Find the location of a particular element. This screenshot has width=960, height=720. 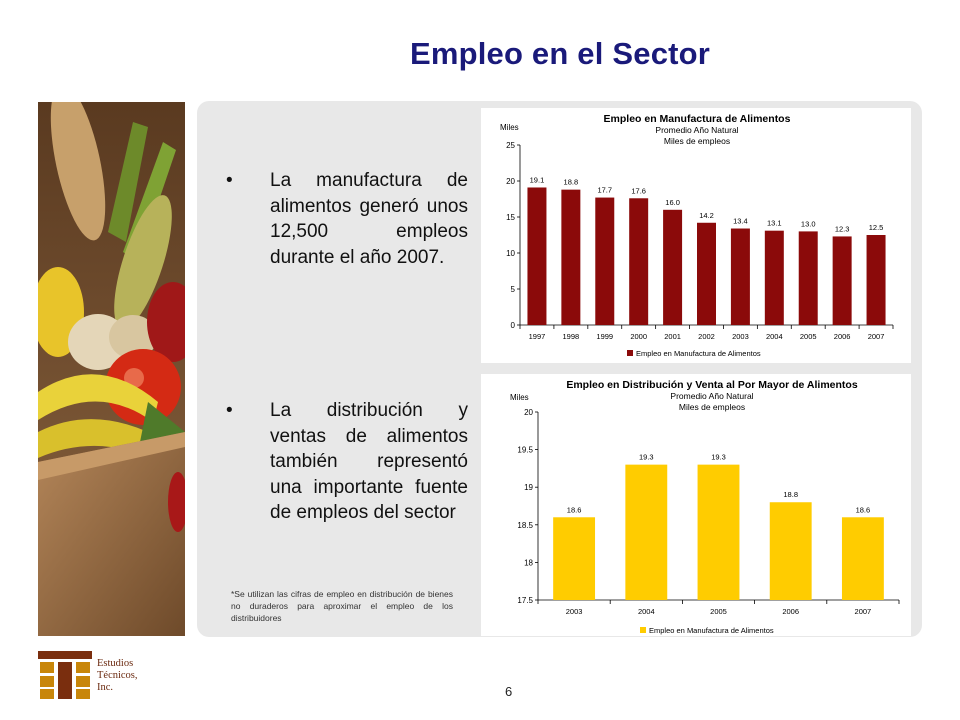

y-tick-label: 19.5 is located at coordinates (525, 450).